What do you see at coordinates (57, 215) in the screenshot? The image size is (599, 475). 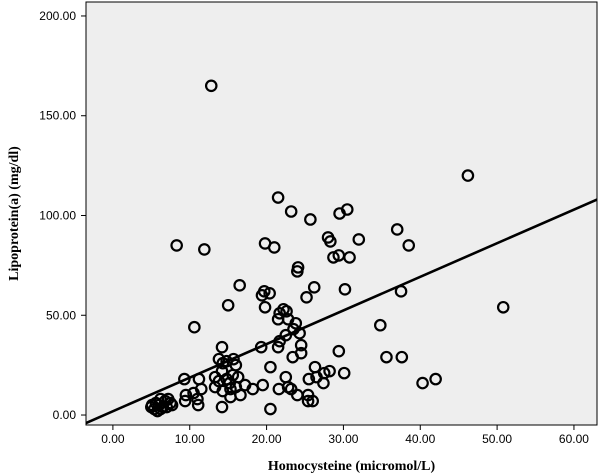 I see `y-tick-label: 100.00` at bounding box center [57, 215].